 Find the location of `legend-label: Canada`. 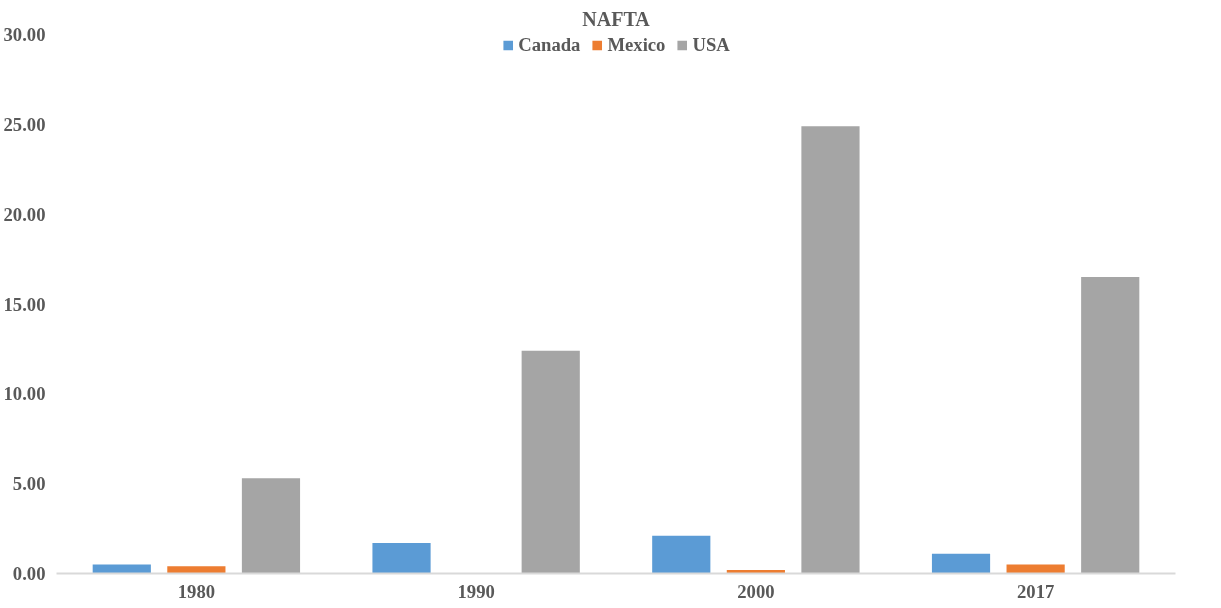

legend-label: Canada is located at coordinates (549, 45).